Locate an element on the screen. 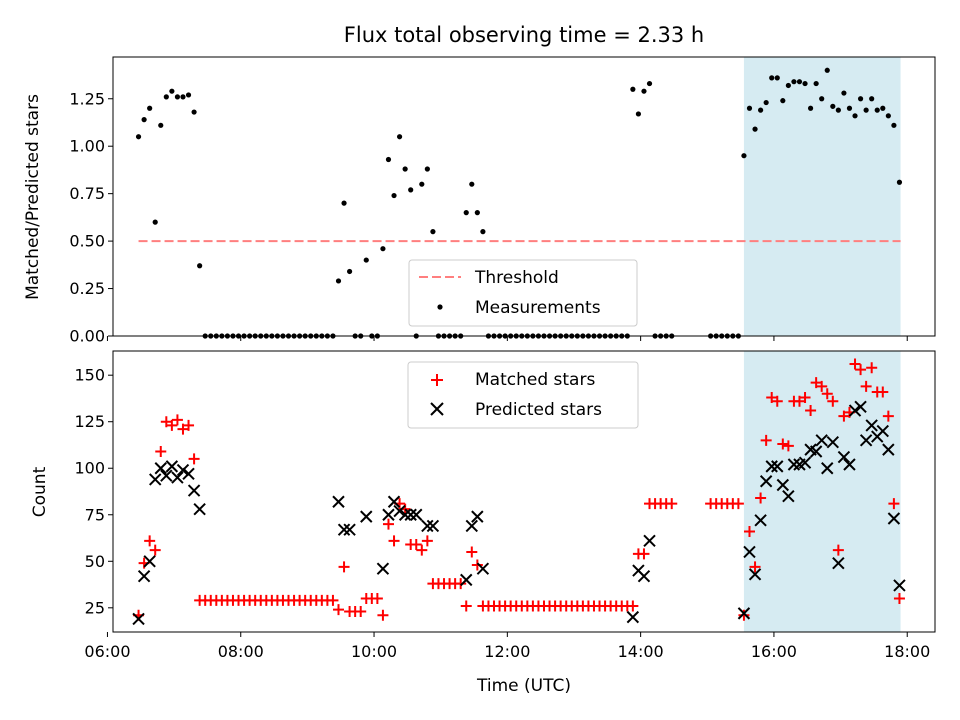 Image resolution: width=960 pixels, height=720 pixels. y-tick-label: 0.25 is located at coordinates (87, 288).